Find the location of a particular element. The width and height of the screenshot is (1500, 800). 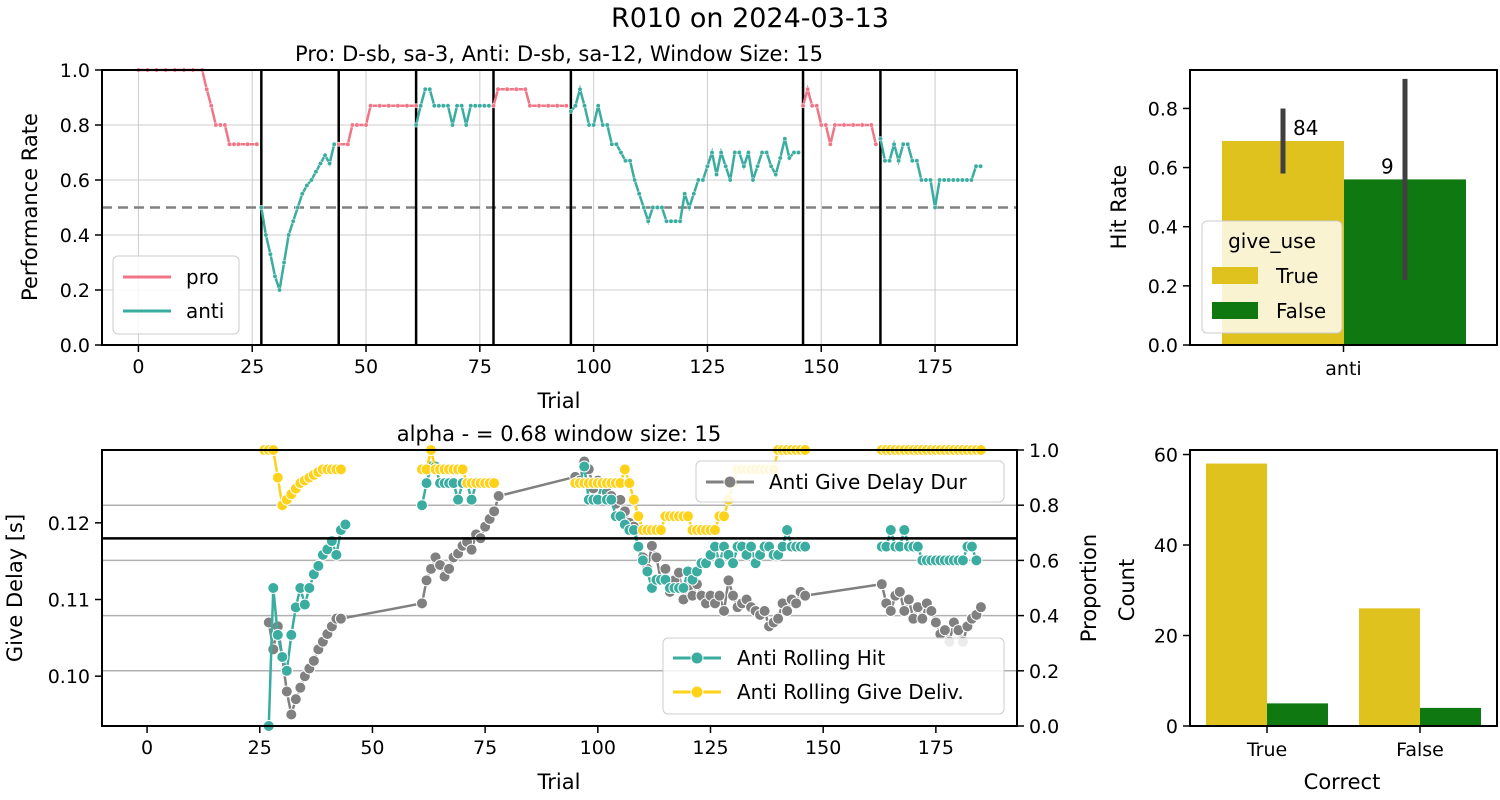

y-tick-label: 0.0 is located at coordinates (75, 346).